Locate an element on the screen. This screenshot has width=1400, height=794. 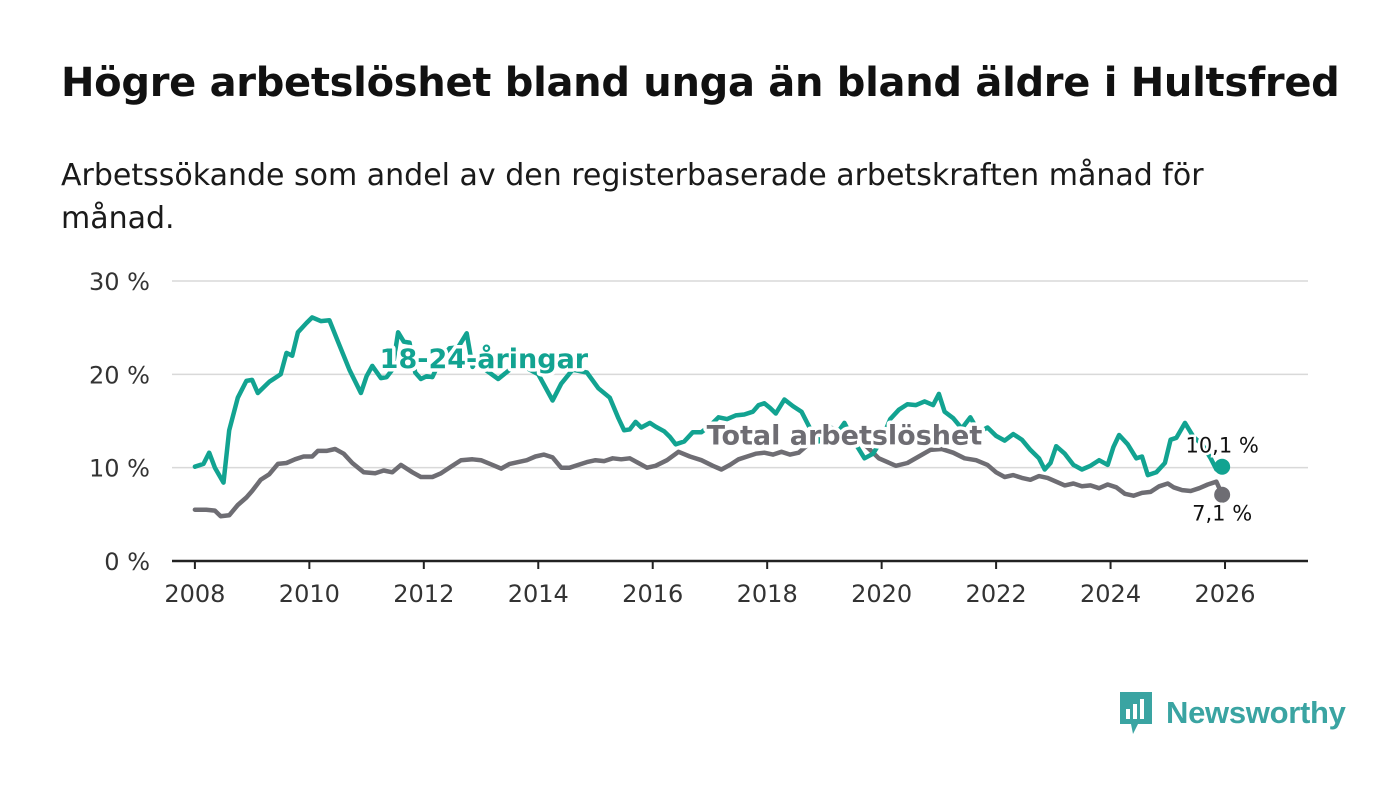
brand-name: Newsworthy is located at coordinates (1256, 712).